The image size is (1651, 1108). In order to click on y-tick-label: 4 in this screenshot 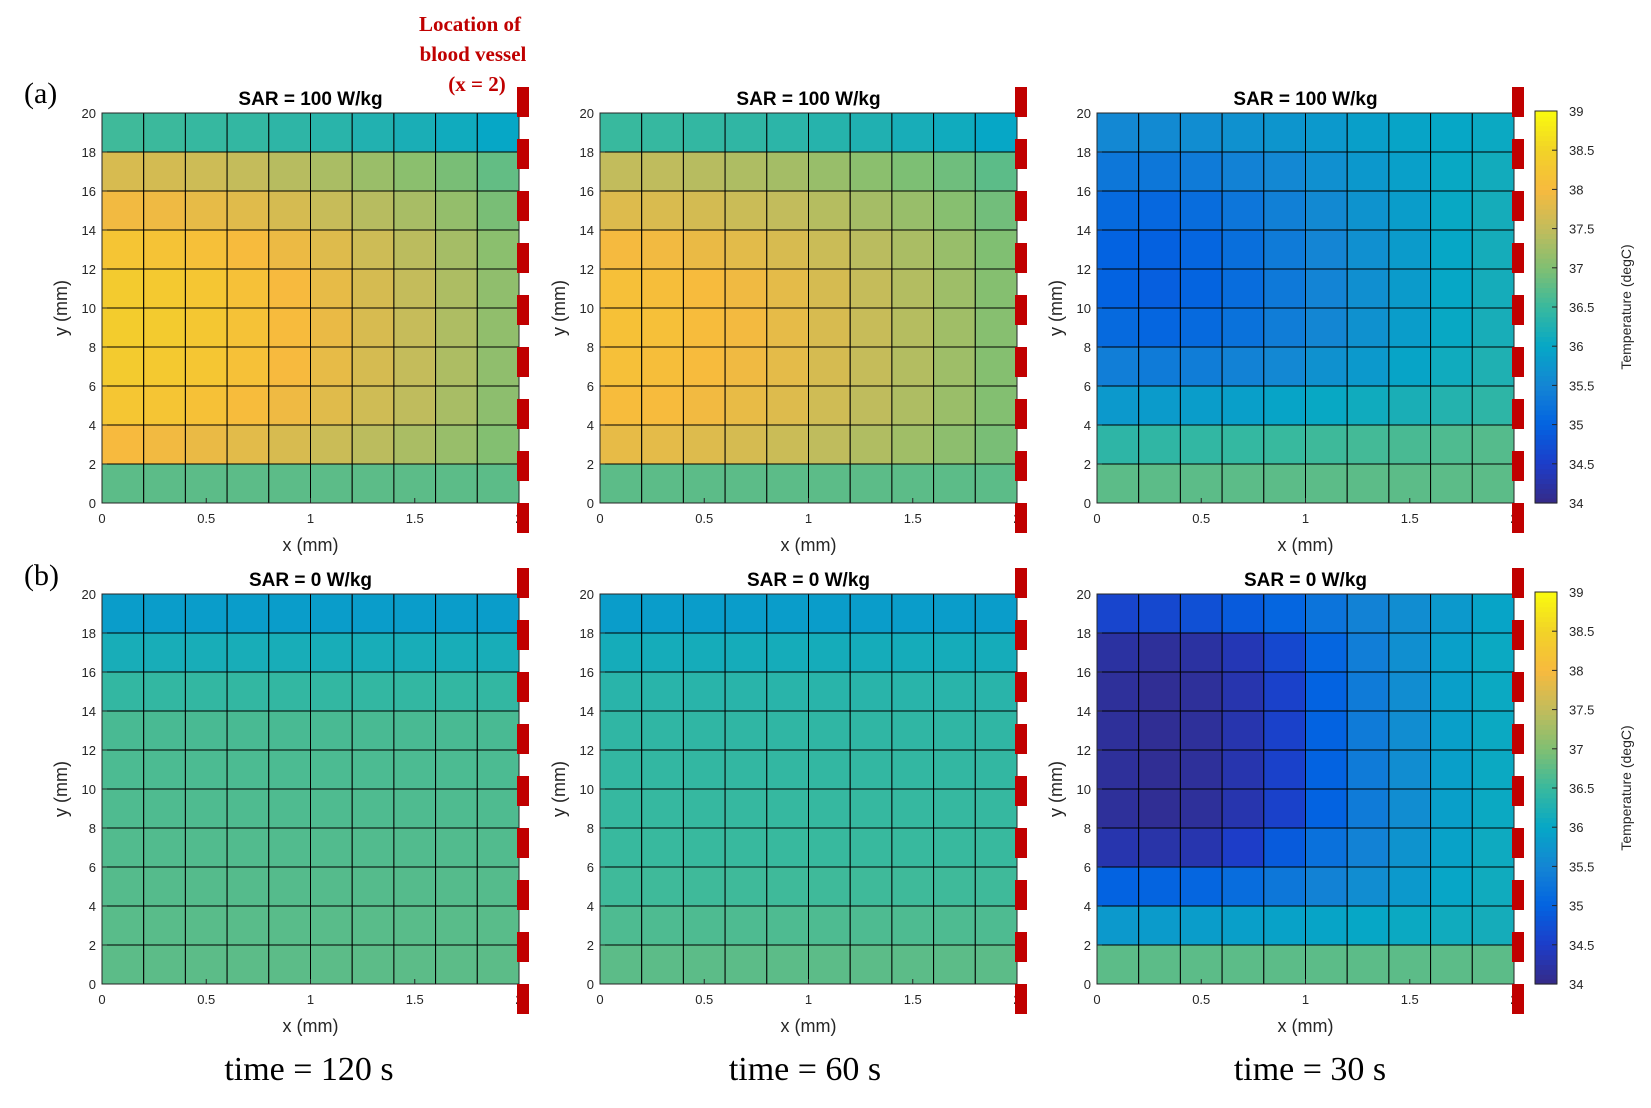, I will do `click(92, 906)`.